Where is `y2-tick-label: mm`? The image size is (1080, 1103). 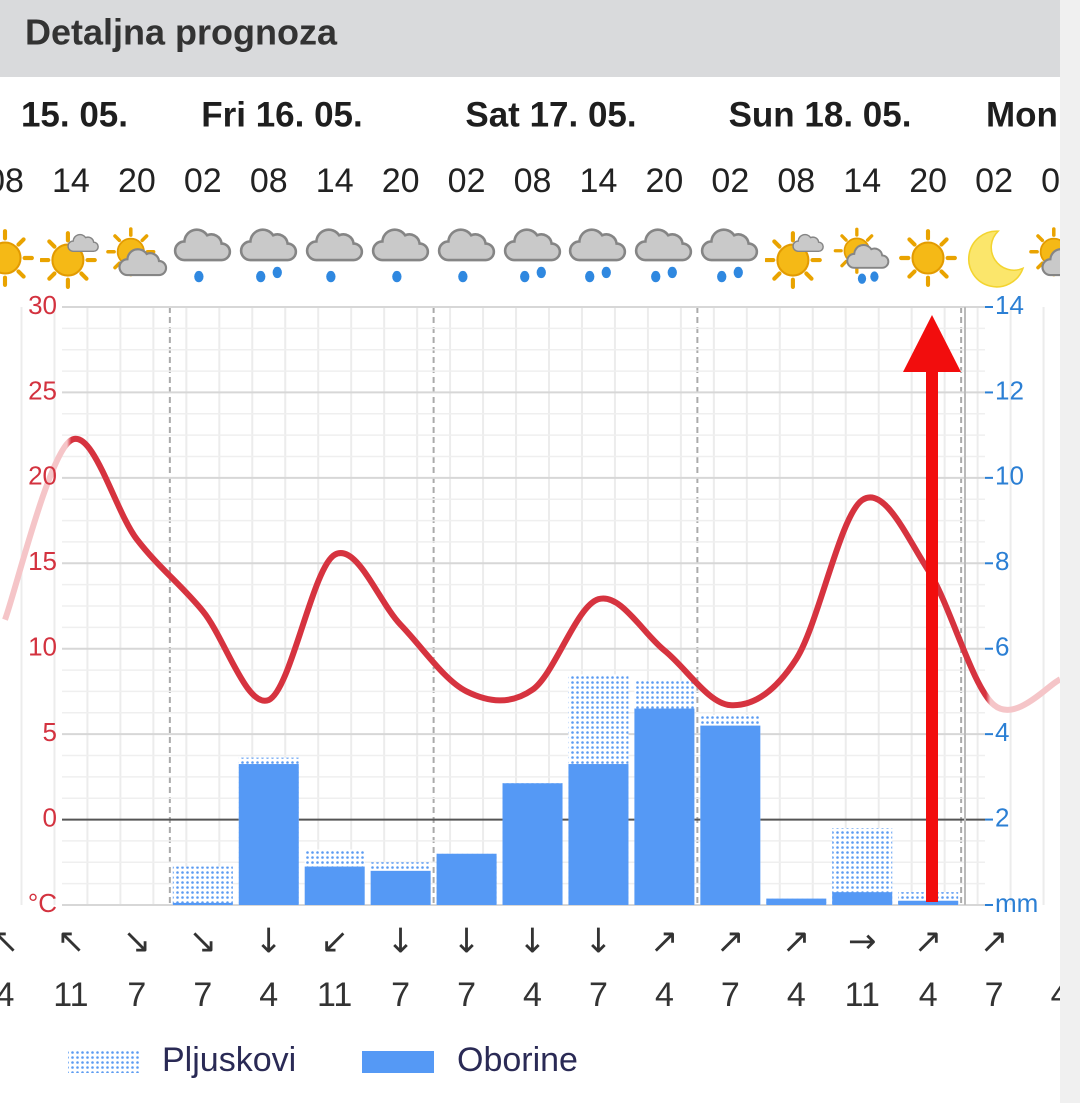
y2-tick-label: mm is located at coordinates (1016, 903).